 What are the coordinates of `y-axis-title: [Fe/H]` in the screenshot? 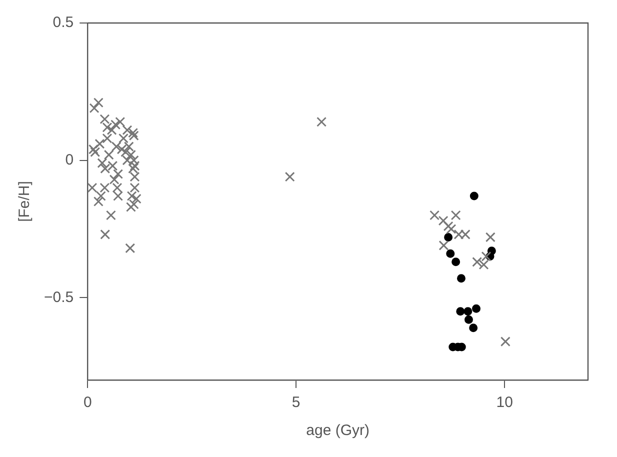 It's located at (25, 201).